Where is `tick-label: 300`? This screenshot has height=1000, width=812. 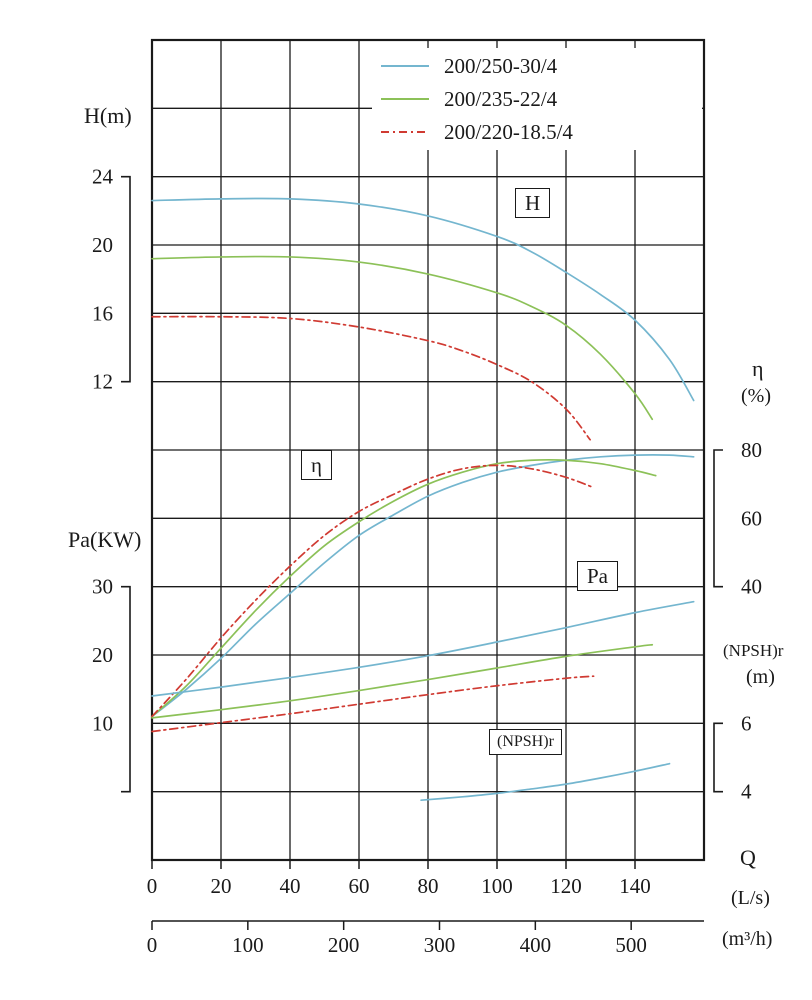 tick-label: 300 is located at coordinates (440, 945).